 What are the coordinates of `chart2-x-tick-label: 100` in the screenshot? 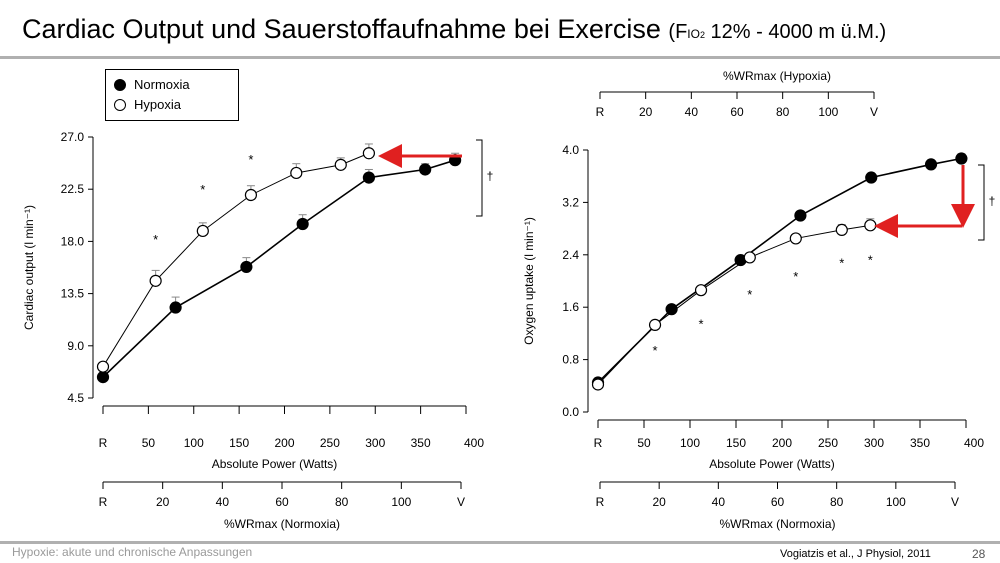 It's located at (690, 443).